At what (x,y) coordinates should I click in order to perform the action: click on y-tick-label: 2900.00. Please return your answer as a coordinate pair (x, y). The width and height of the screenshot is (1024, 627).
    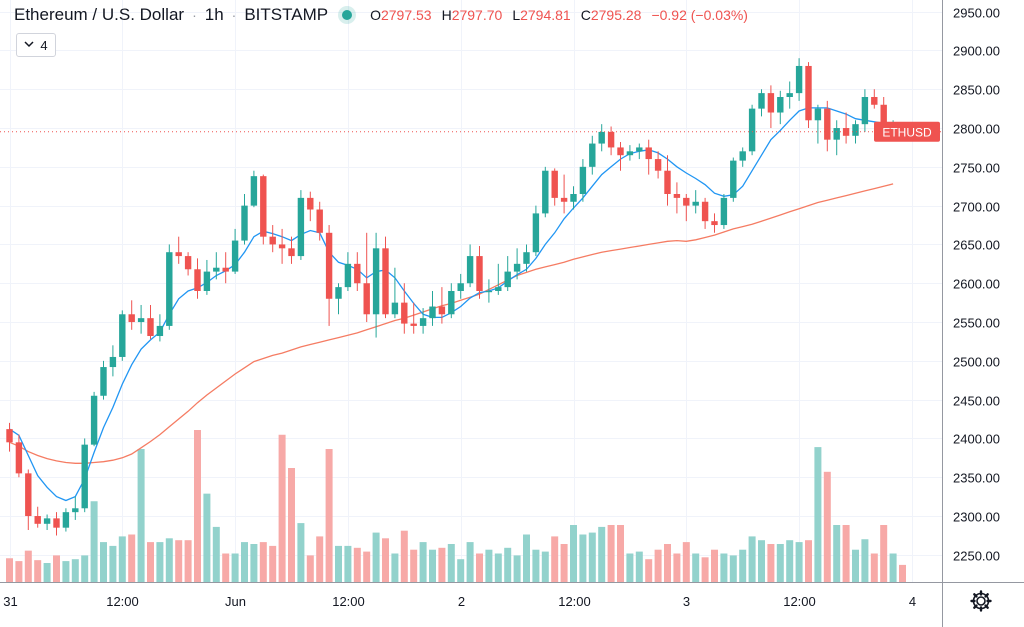
    Looking at the image, I should click on (976, 51).